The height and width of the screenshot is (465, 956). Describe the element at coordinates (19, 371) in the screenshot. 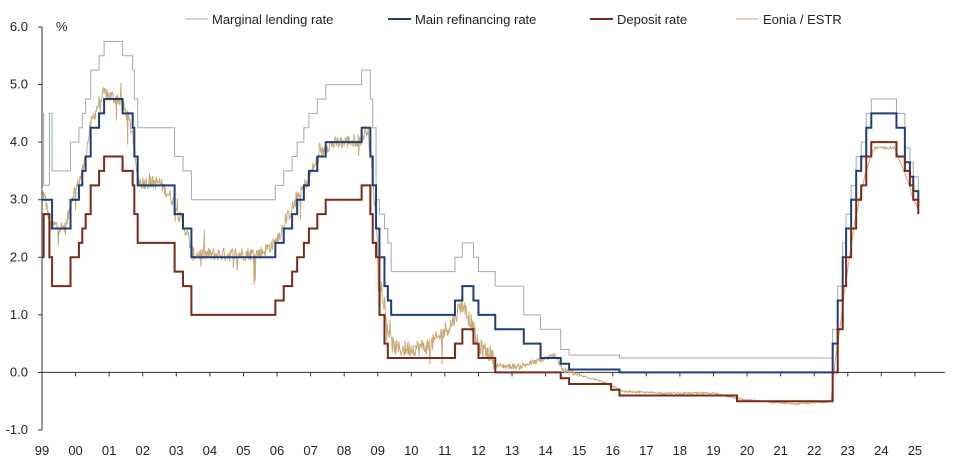

I see `y-tick-label: 0.0` at that location.